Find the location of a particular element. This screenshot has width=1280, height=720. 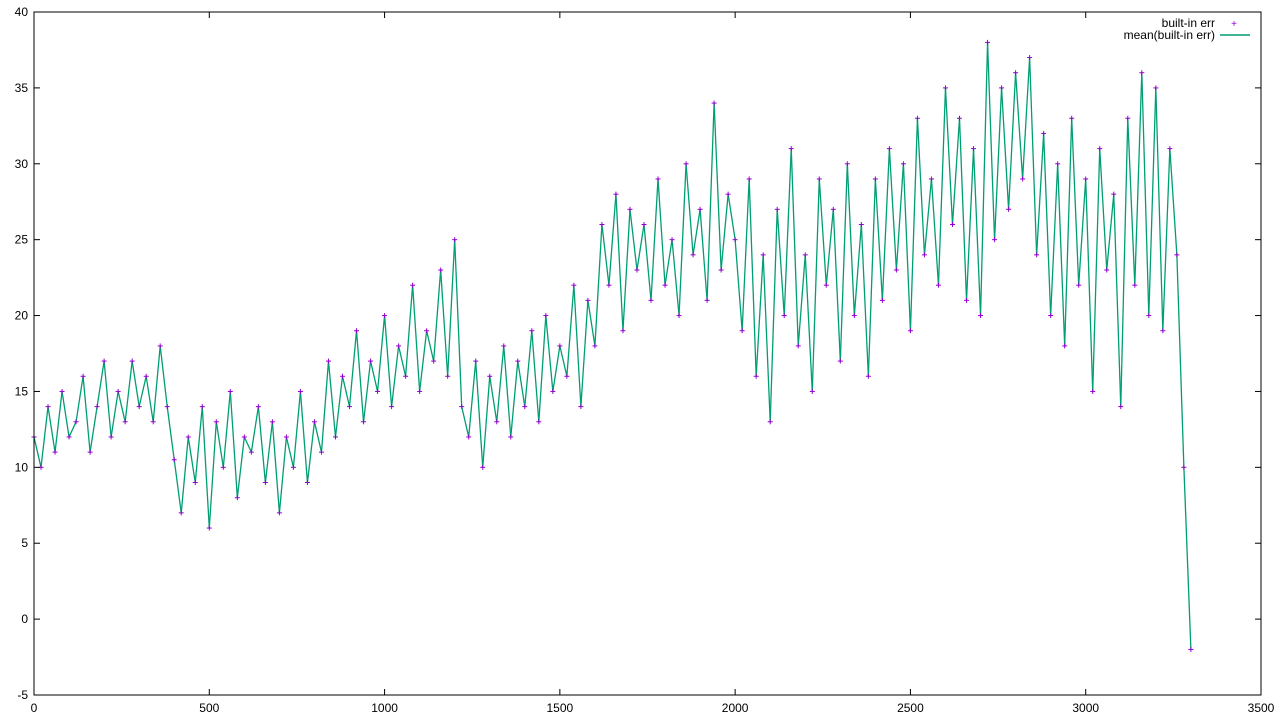

y-tick-label: 30 is located at coordinates (22, 164).